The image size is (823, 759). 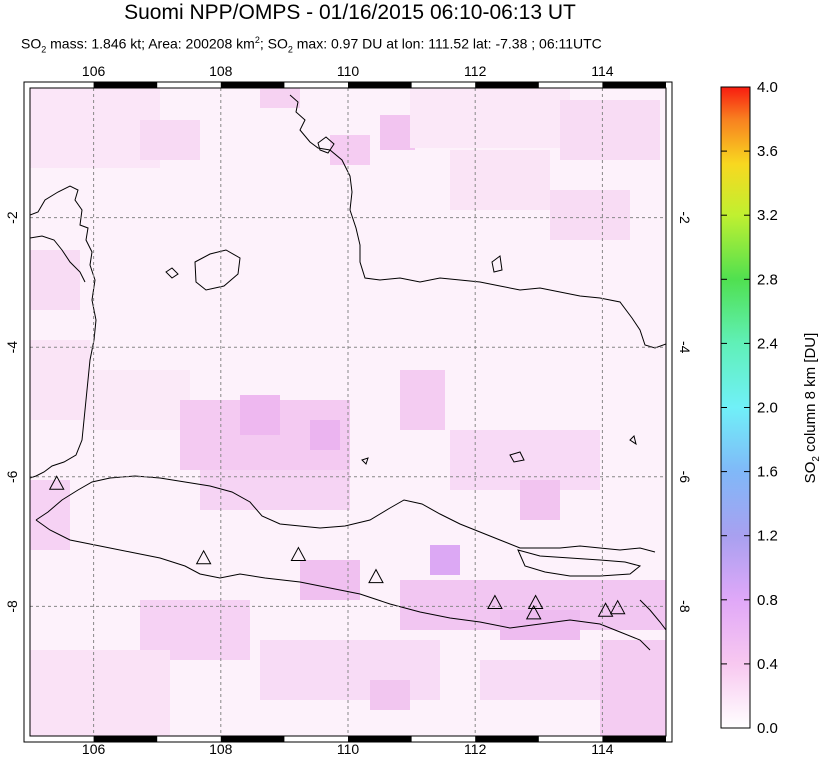 I want to click on colorbar-tick-label: 1.2, so click(x=767, y=536).